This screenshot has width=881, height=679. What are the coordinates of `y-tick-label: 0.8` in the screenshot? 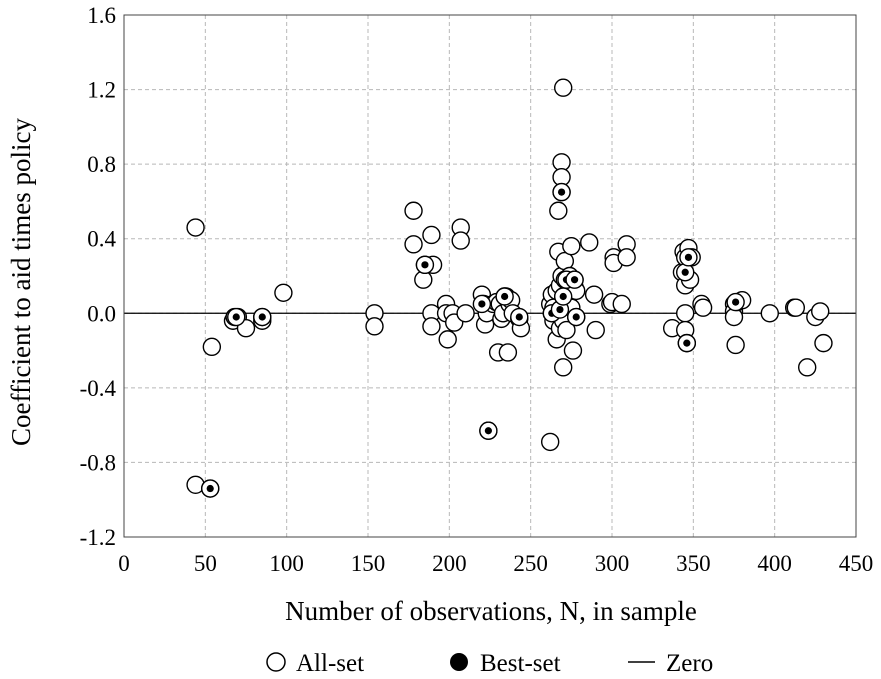 It's located at (101, 164).